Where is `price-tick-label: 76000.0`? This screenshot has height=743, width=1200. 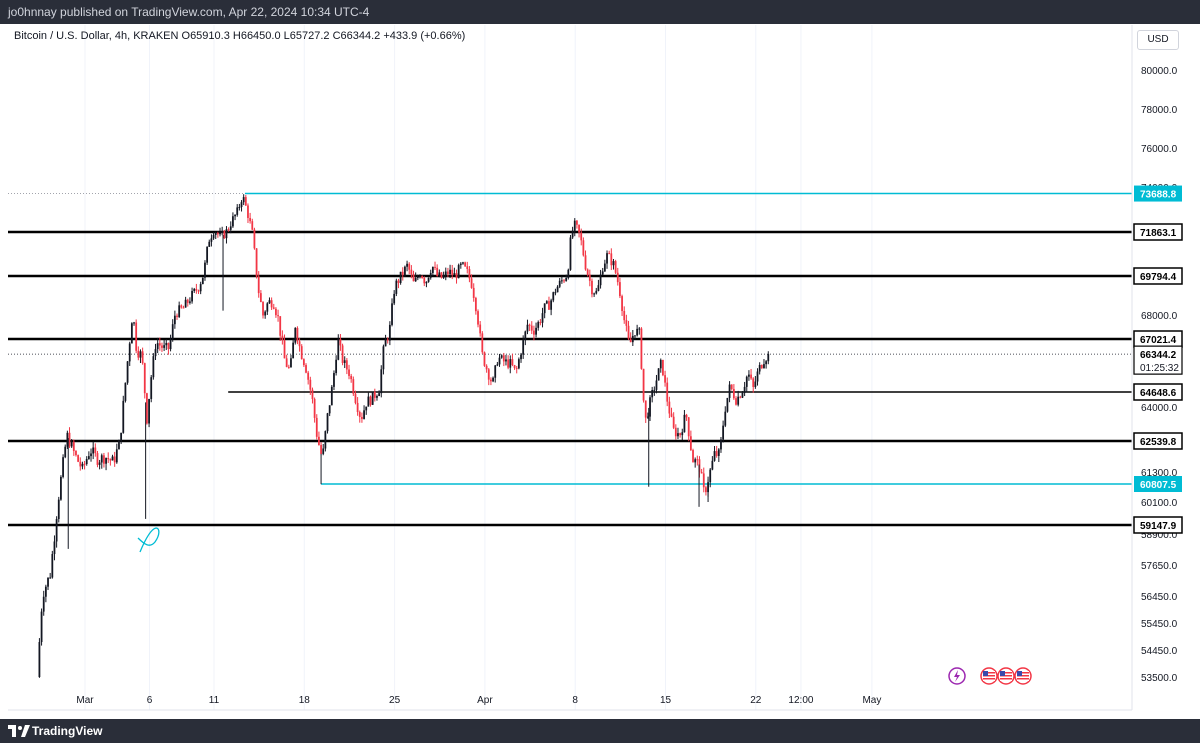
price-tick-label: 76000.0 is located at coordinates (1159, 149).